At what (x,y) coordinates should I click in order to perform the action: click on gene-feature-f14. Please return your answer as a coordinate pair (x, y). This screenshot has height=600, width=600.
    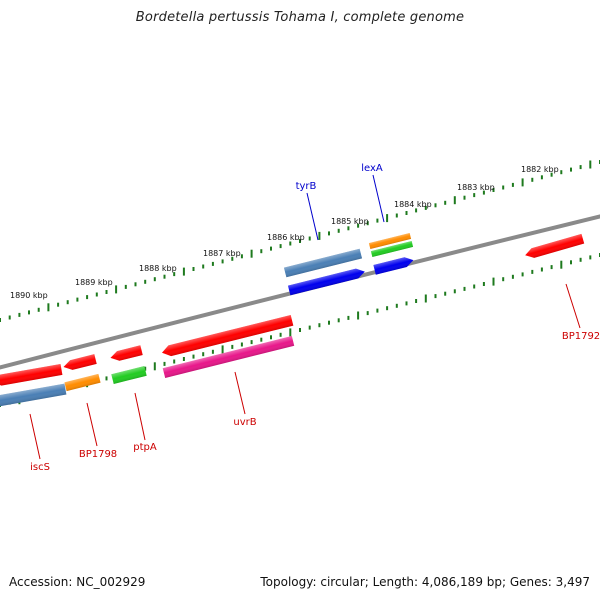
    Looking at the image, I should click on (33, 395).